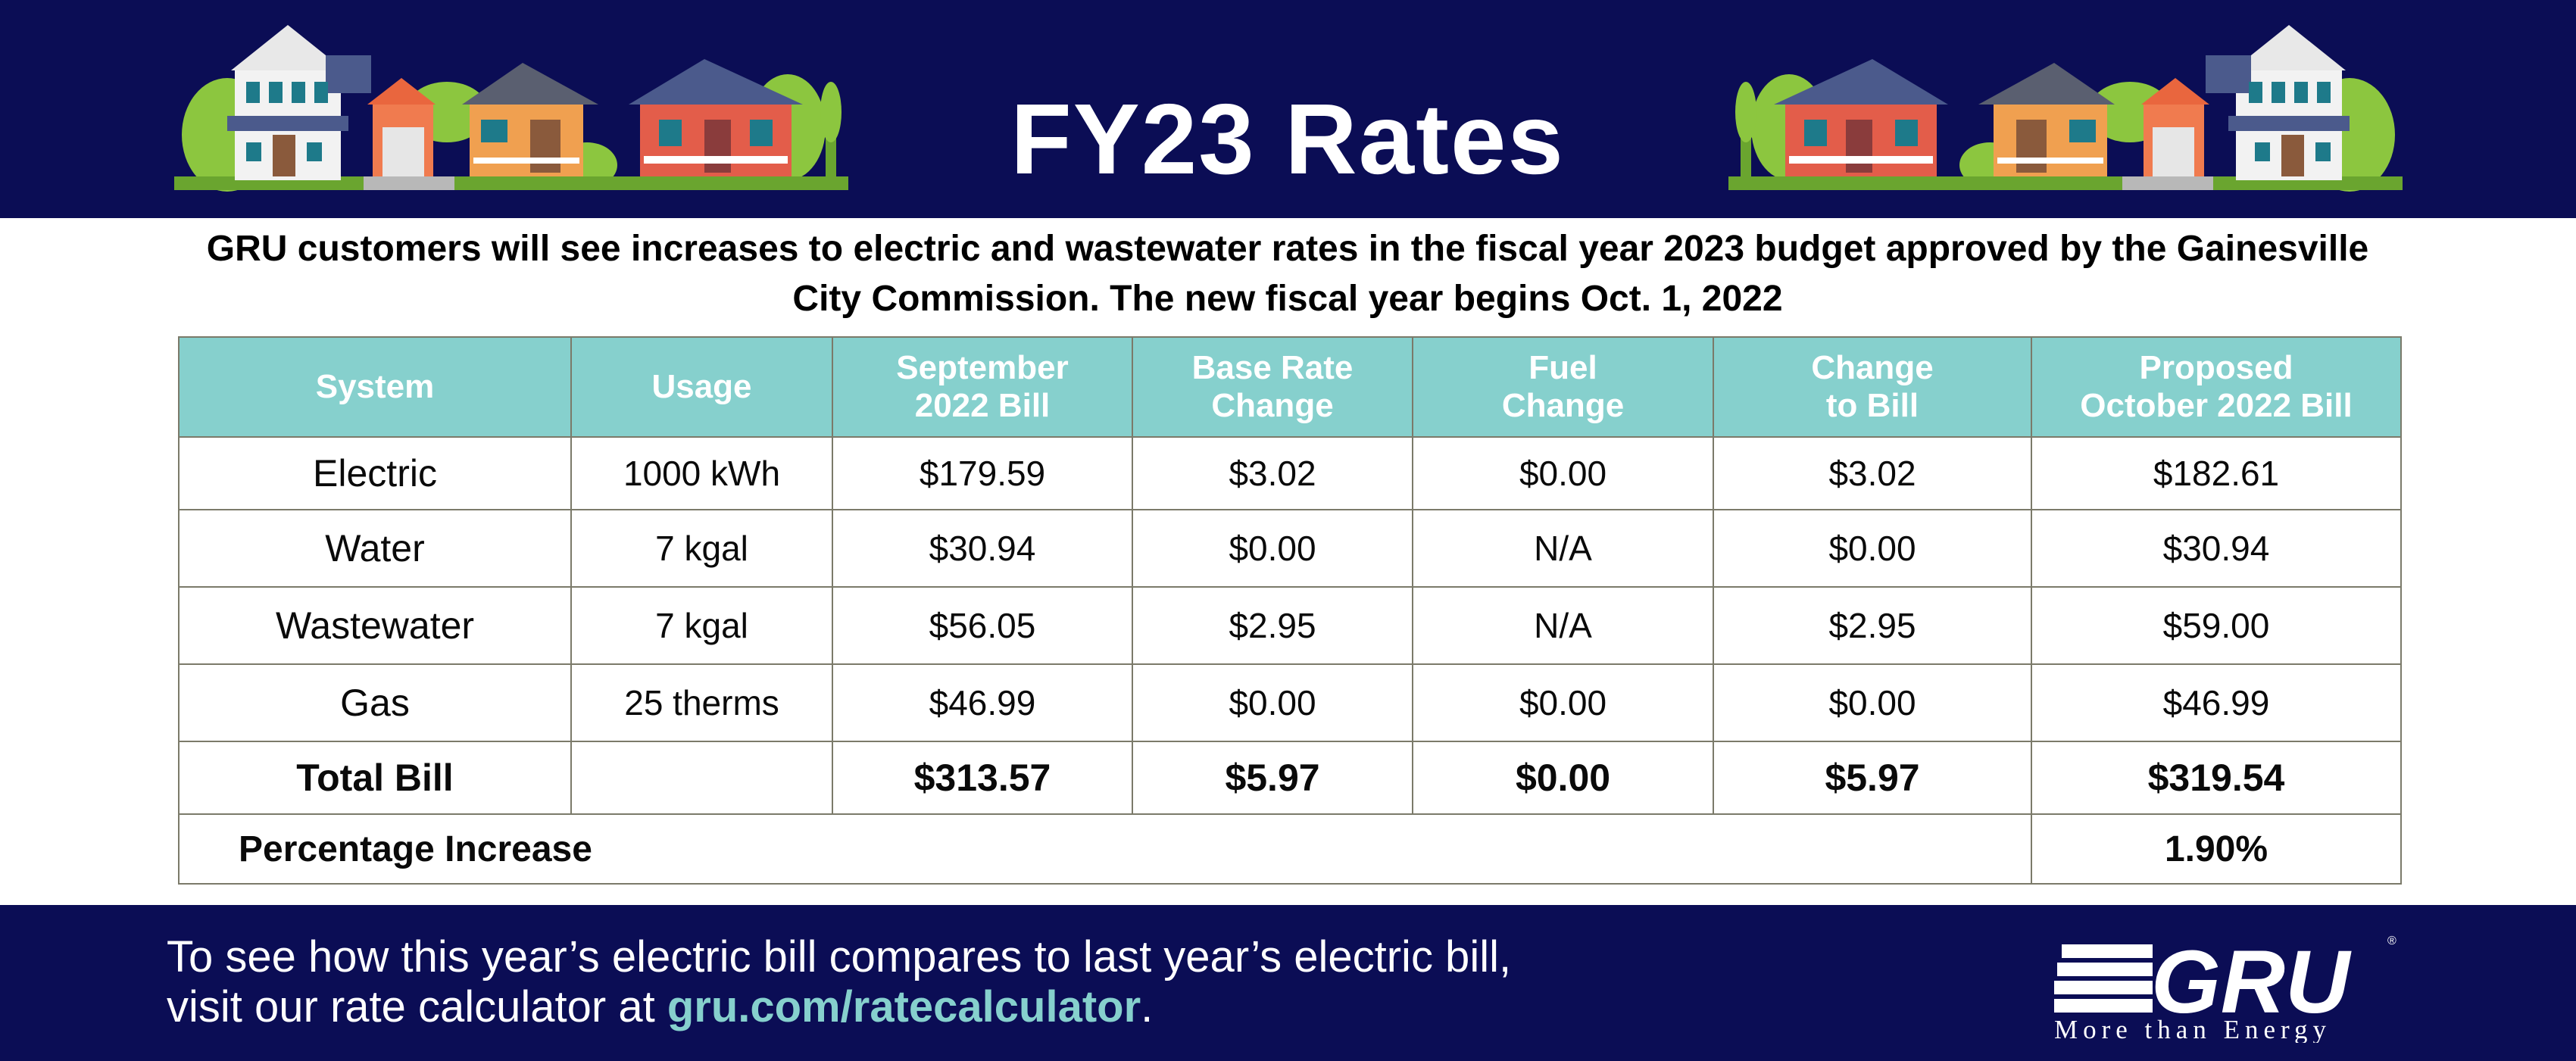  I want to click on cell-total-base-rate-change: $5.97, so click(1273, 778).